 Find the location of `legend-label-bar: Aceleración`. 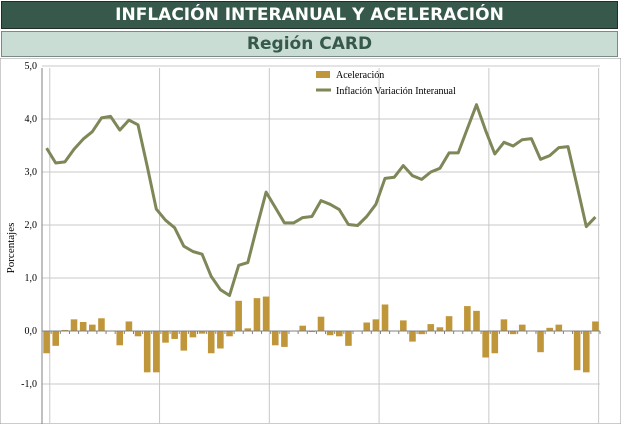

legend-label-bar: Aceleración is located at coordinates (360, 75).